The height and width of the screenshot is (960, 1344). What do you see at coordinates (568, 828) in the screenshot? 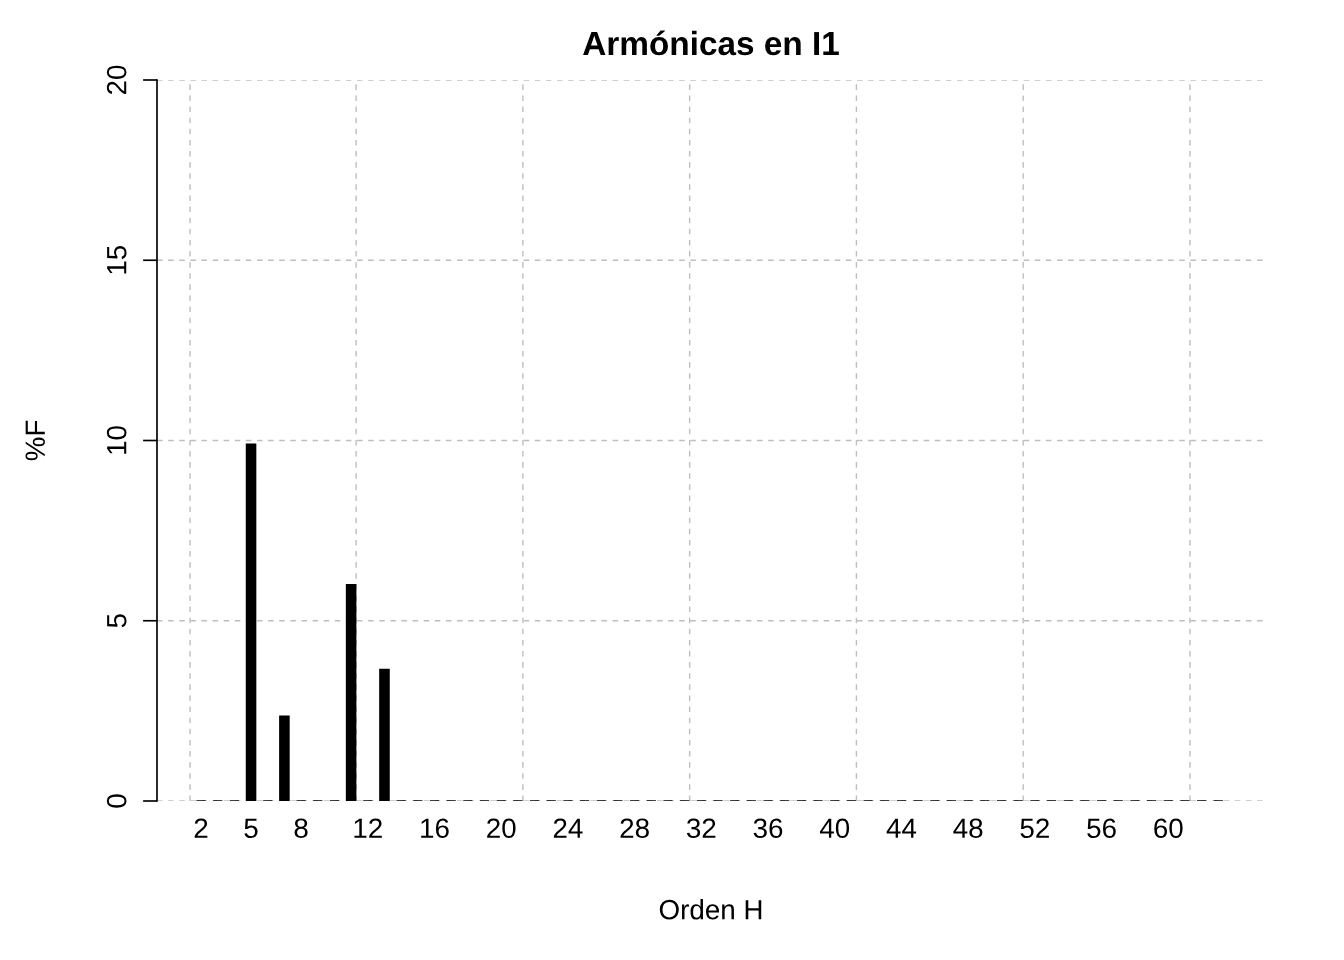
I see `x-tick-label: 24` at bounding box center [568, 828].